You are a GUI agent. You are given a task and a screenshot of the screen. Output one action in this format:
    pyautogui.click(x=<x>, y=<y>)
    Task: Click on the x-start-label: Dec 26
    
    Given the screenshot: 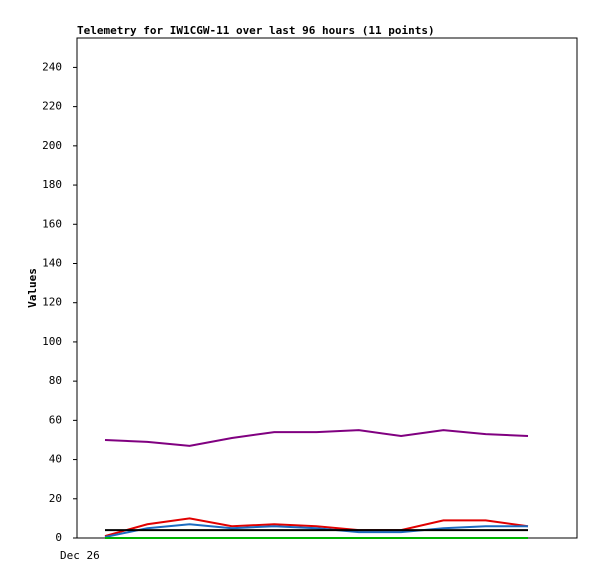 What is the action you would take?
    pyautogui.click(x=80, y=555)
    